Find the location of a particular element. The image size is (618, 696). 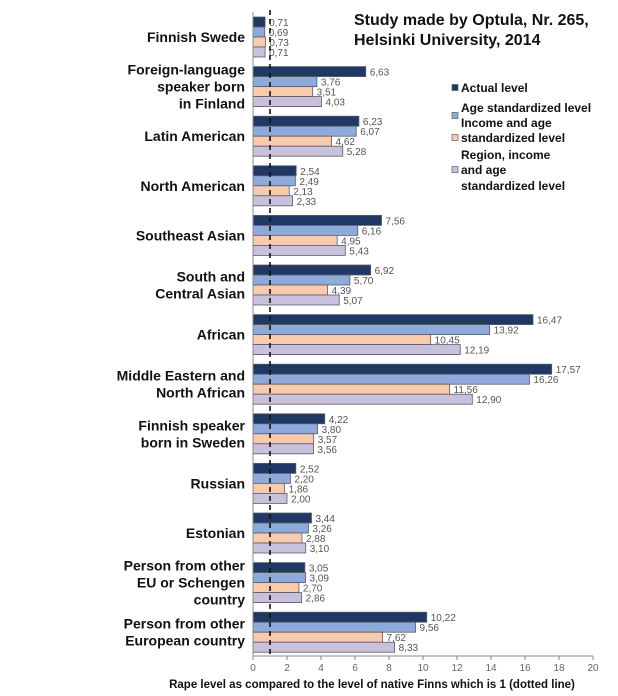

value-label: 4,39 is located at coordinates (342, 291).